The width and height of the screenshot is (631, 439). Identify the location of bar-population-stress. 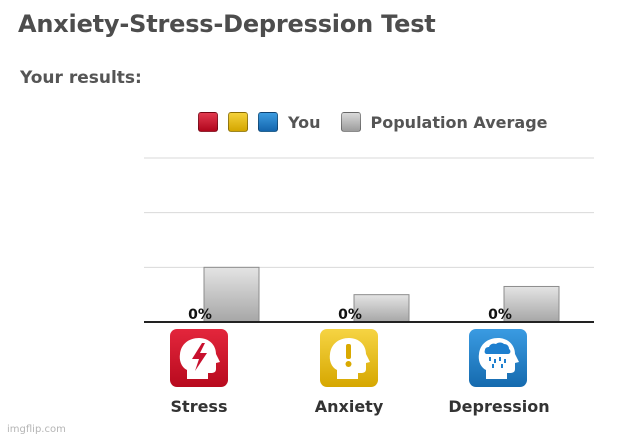
(231, 294).